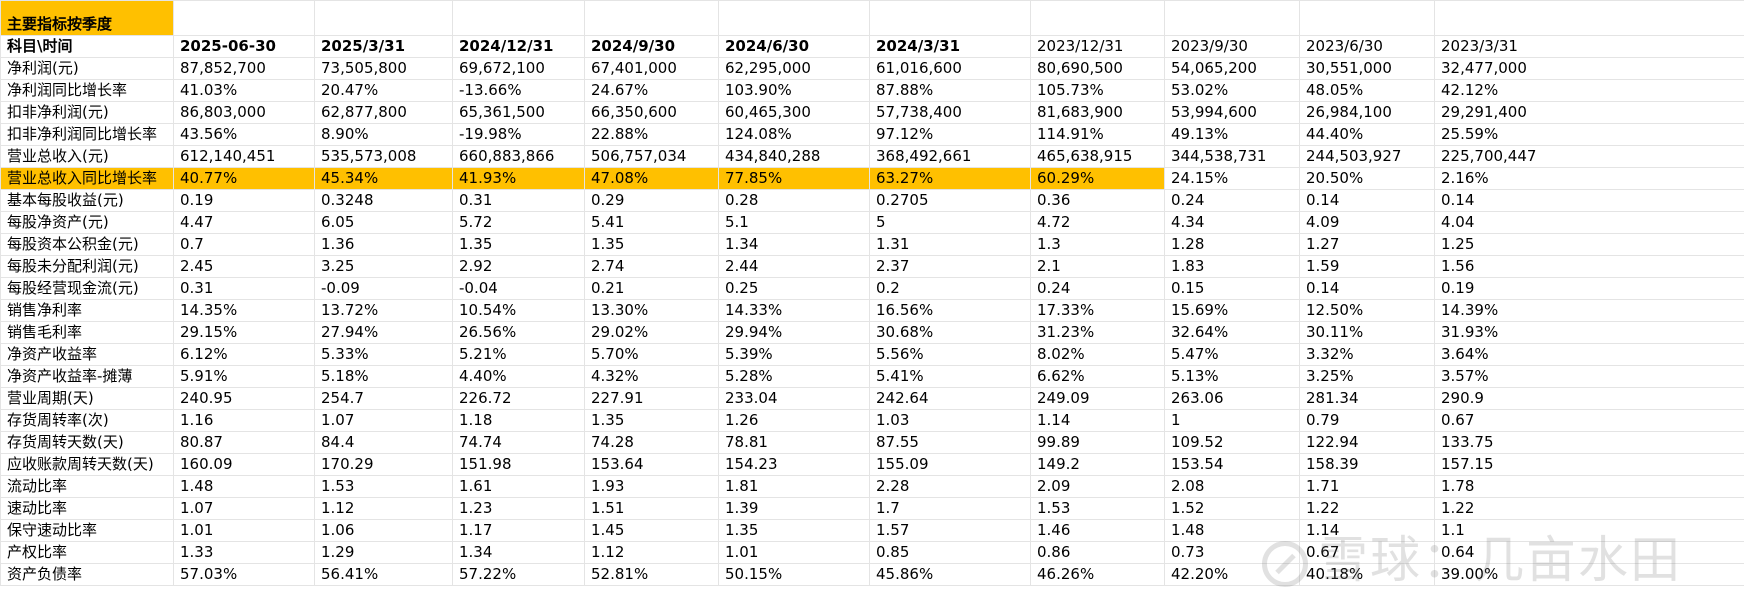  What do you see at coordinates (87, 46) in the screenshot?
I see `header-label: 科目\时间` at bounding box center [87, 46].